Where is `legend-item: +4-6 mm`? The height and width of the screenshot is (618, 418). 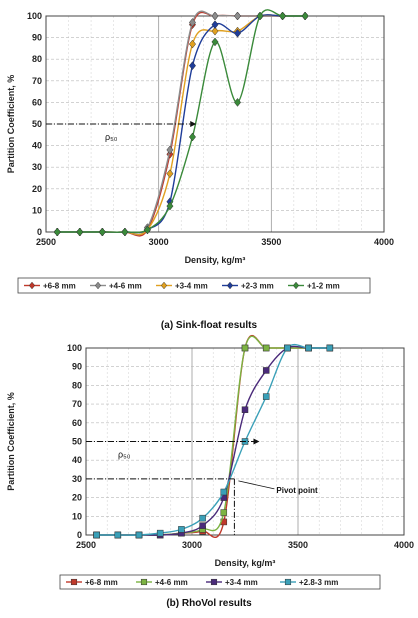
legend-item: +4-6 mm is located at coordinates (162, 582).